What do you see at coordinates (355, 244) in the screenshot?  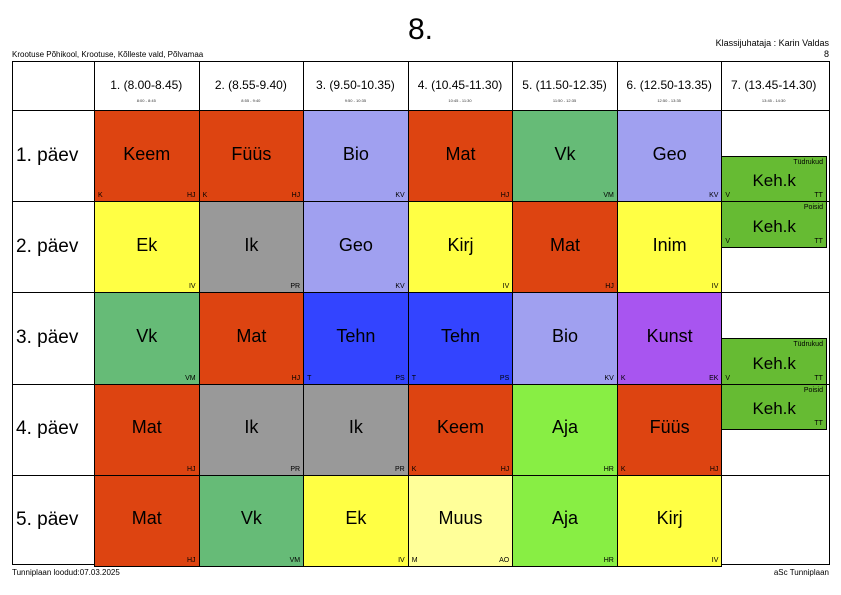 I see `lesson-subject: Geo` at bounding box center [355, 244].